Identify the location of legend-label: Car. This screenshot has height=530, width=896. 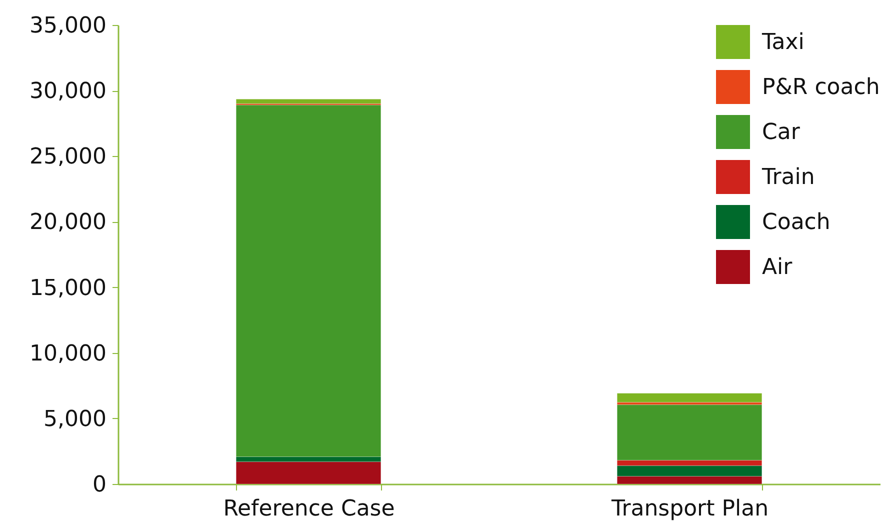
(781, 132).